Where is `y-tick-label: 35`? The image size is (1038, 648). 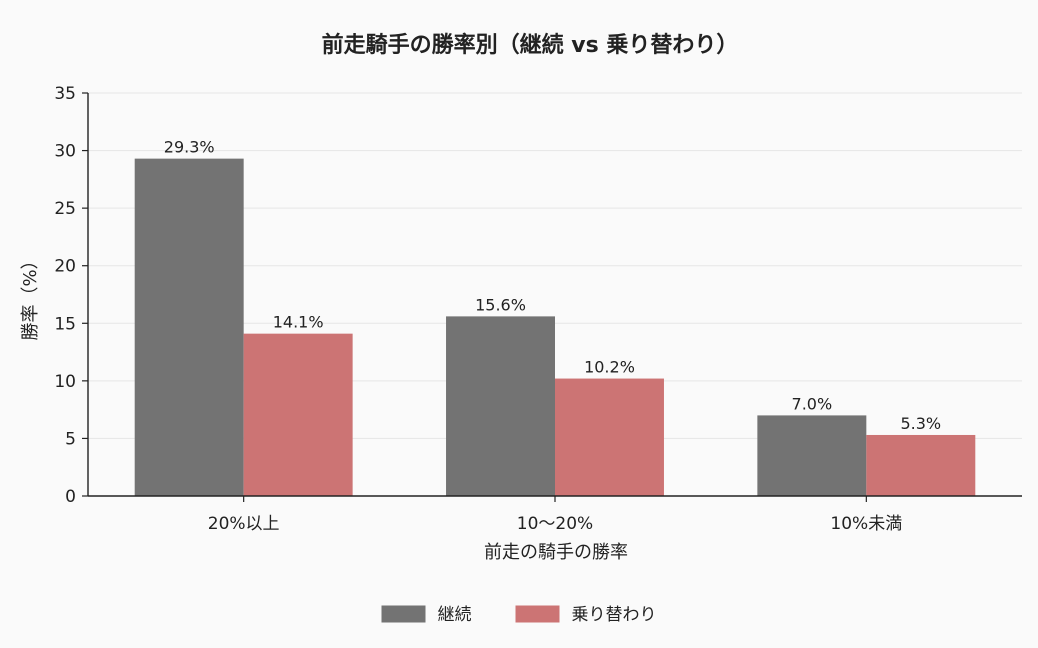 y-tick-label: 35 is located at coordinates (65, 94).